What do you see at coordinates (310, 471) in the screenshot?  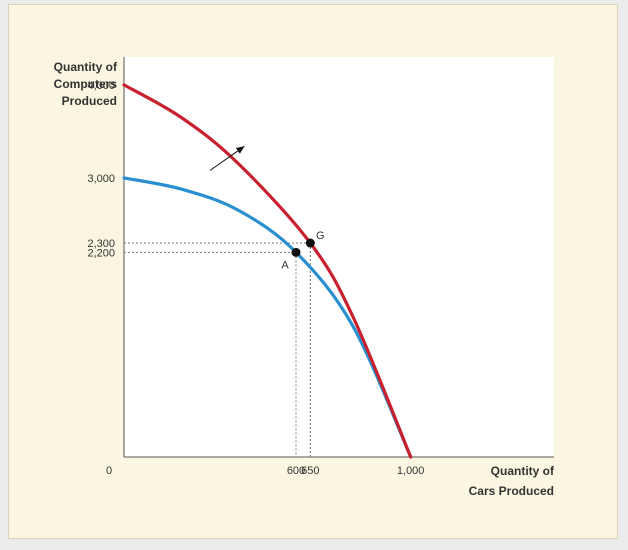 I see `x-tick-label: 650` at bounding box center [310, 471].